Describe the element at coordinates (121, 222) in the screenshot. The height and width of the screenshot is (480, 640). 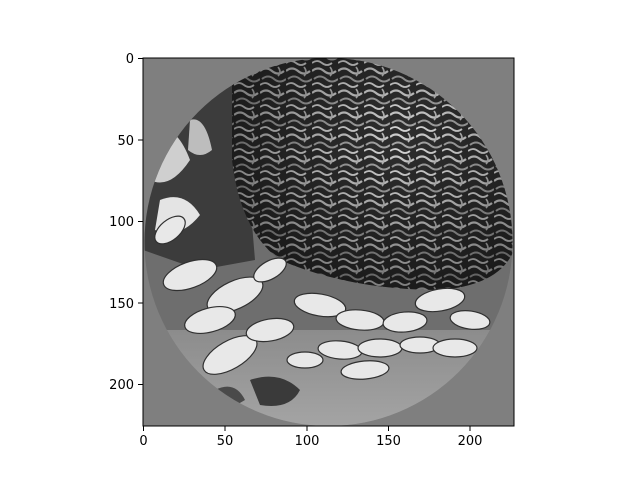
I see `y-tick-label: 100` at that location.